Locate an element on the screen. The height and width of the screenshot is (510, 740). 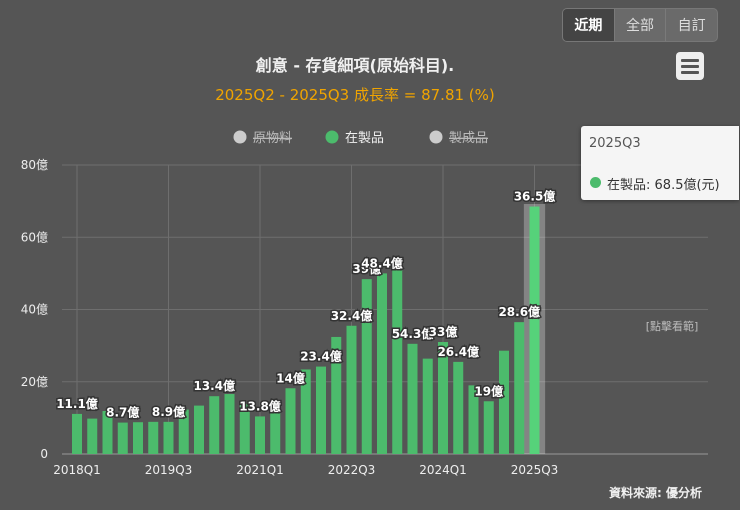
data-label: 32.4億 is located at coordinates (352, 315).